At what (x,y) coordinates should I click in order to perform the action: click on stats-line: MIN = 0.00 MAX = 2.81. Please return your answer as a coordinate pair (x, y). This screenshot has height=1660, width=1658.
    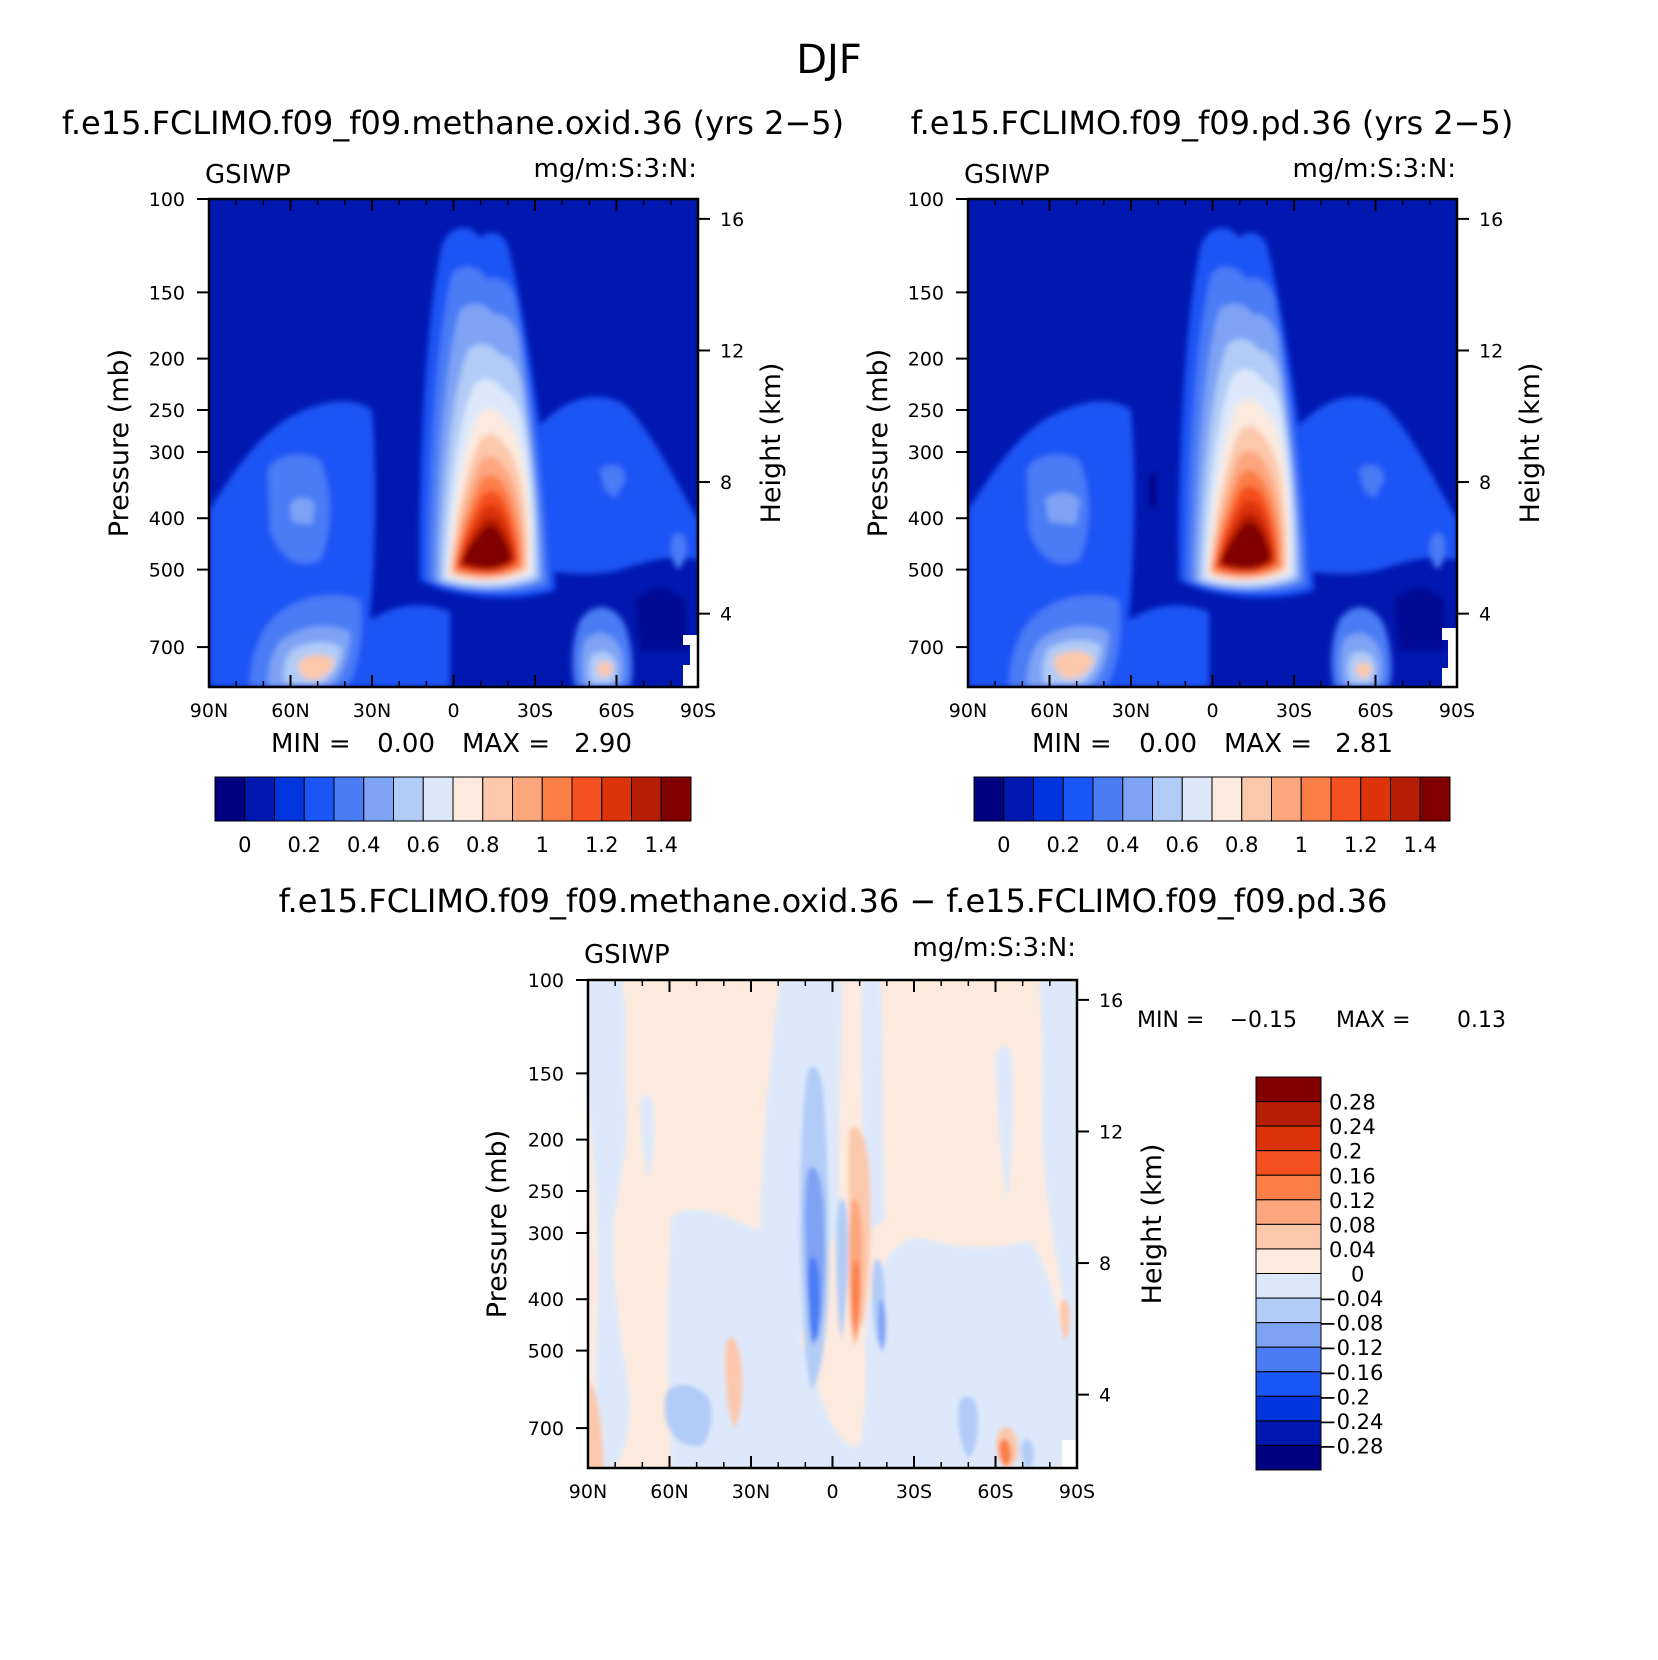
    Looking at the image, I should click on (1212, 744).